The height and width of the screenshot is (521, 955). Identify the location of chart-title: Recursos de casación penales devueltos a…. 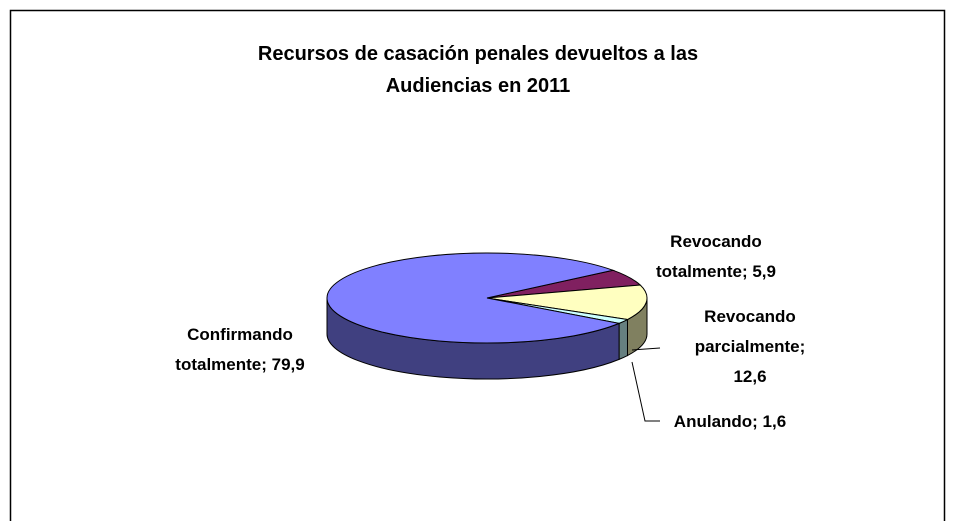
(478, 70).